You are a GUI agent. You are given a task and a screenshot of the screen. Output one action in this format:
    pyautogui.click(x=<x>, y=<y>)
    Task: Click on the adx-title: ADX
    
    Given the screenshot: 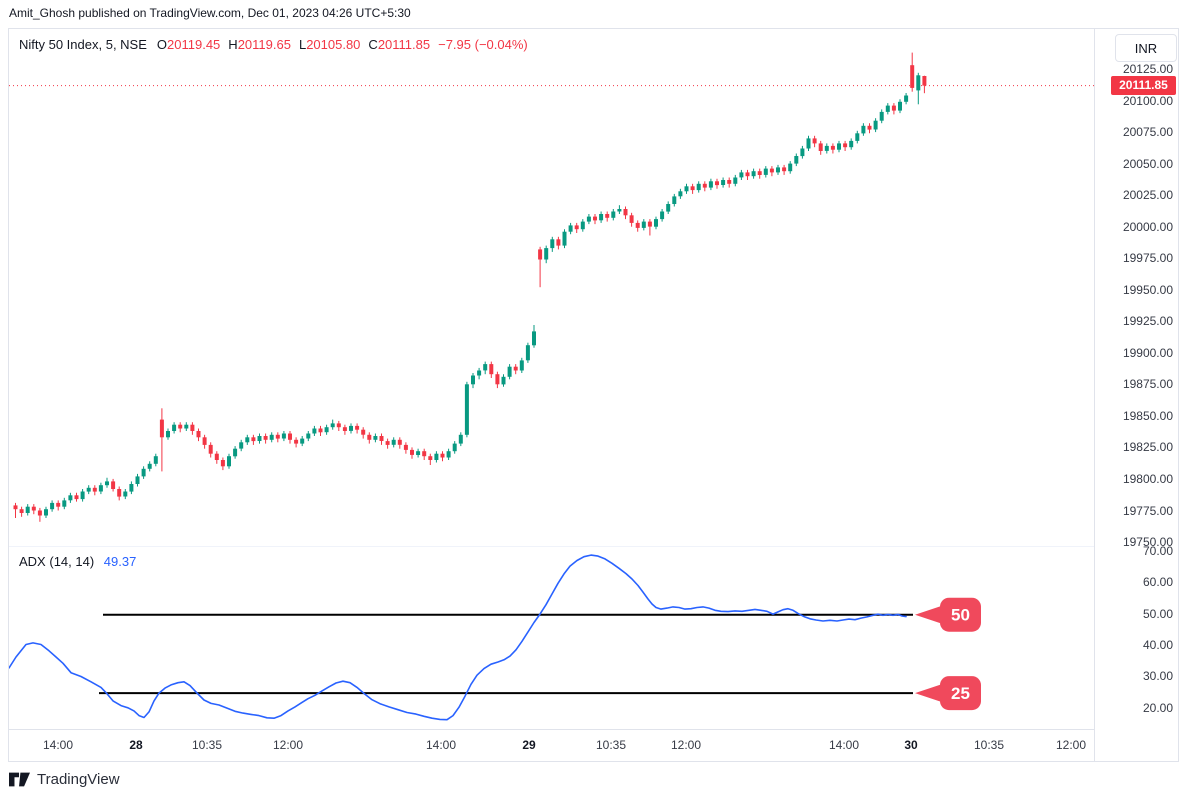 What is the action you would take?
    pyautogui.click(x=32, y=561)
    